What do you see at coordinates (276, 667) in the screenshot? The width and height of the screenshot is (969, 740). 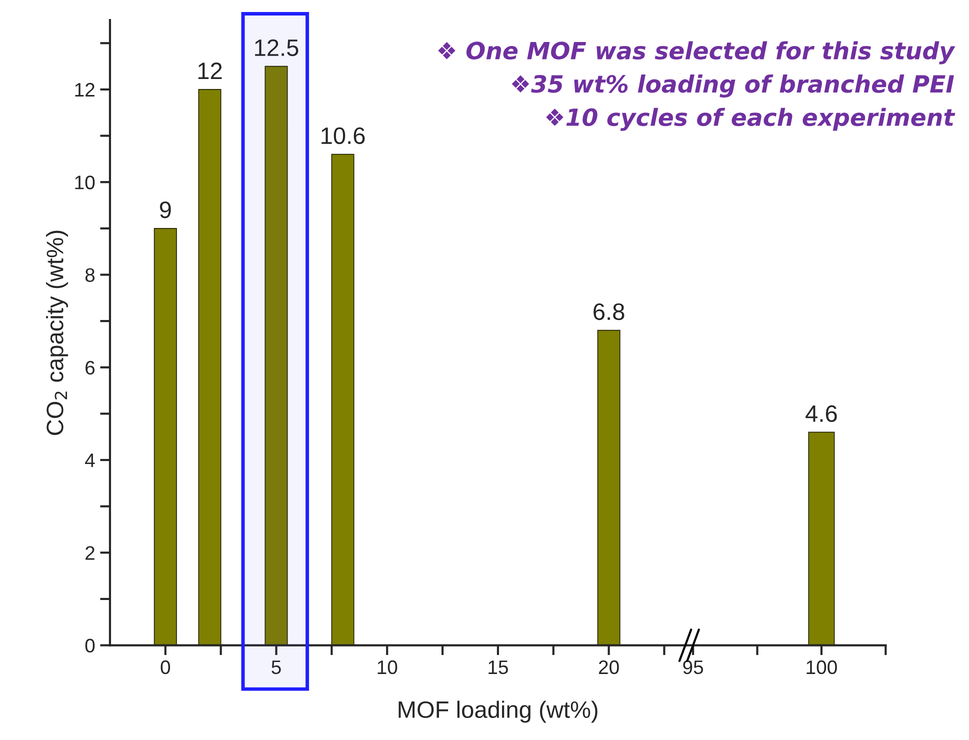 I see `x-tick-label: 5` at bounding box center [276, 667].